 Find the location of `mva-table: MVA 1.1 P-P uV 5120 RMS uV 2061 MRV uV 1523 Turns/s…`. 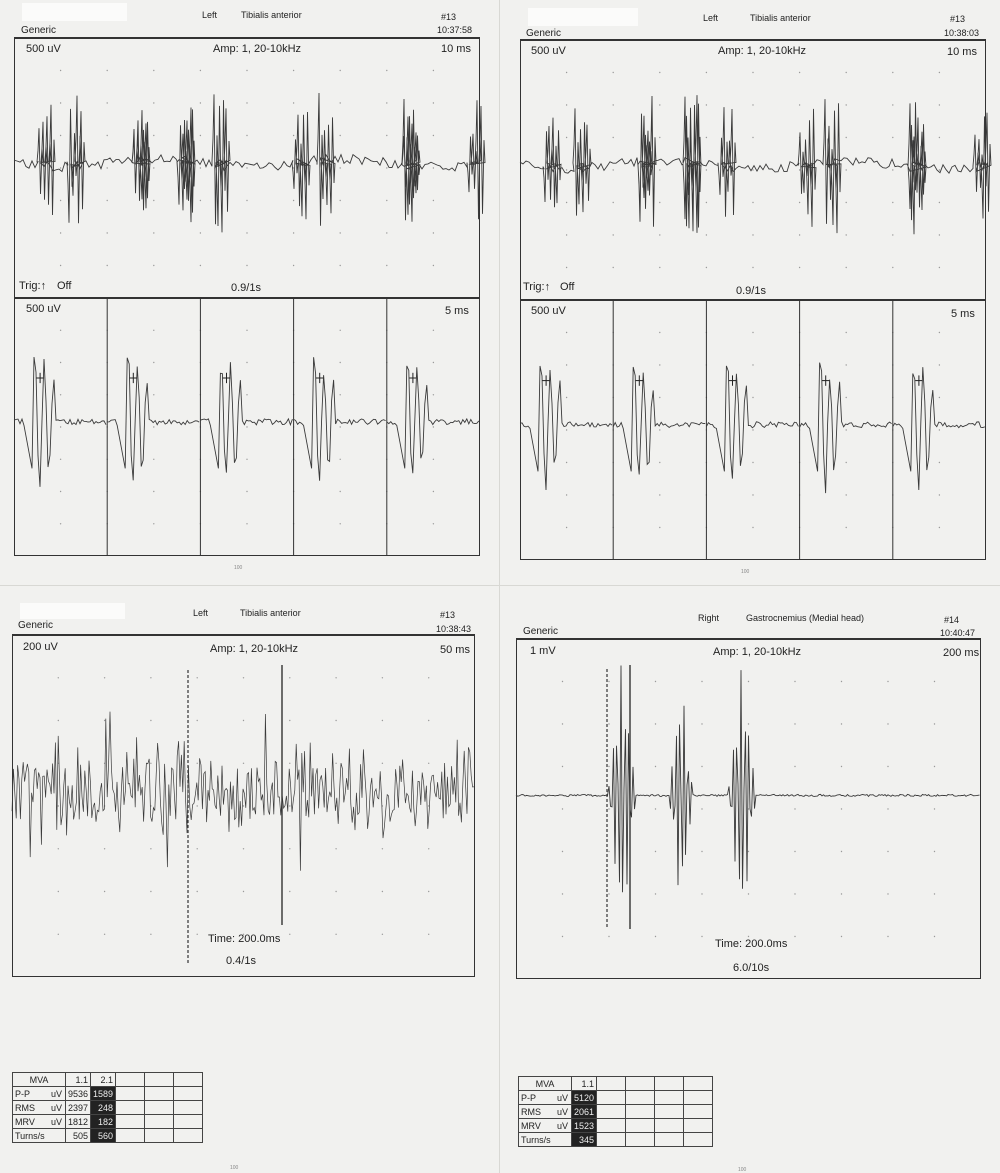

mva-table: MVA 1.1 P-P uV 5120 RMS uV 2061 MRV uV 1523 Turns/s… is located at coordinates (615, 1111).